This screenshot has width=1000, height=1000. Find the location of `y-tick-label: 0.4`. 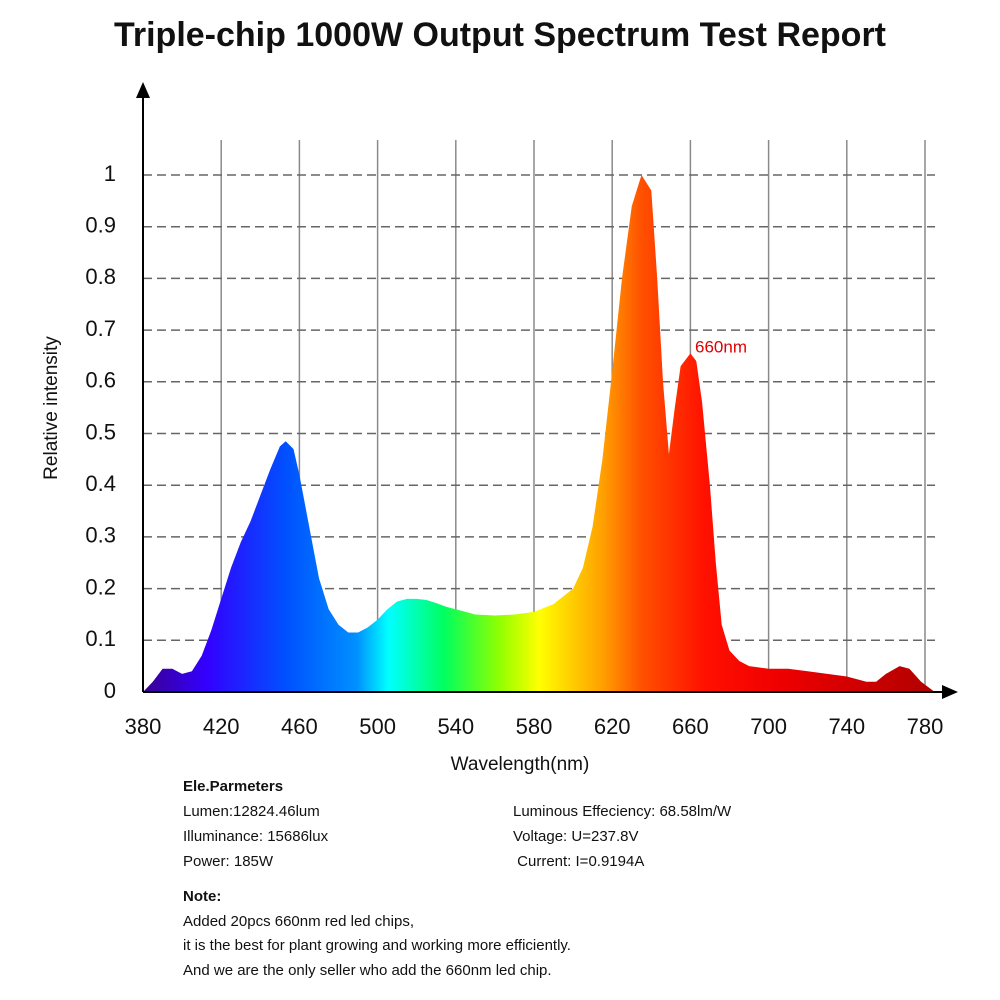

y-tick-label: 0.4 is located at coordinates (100, 483).